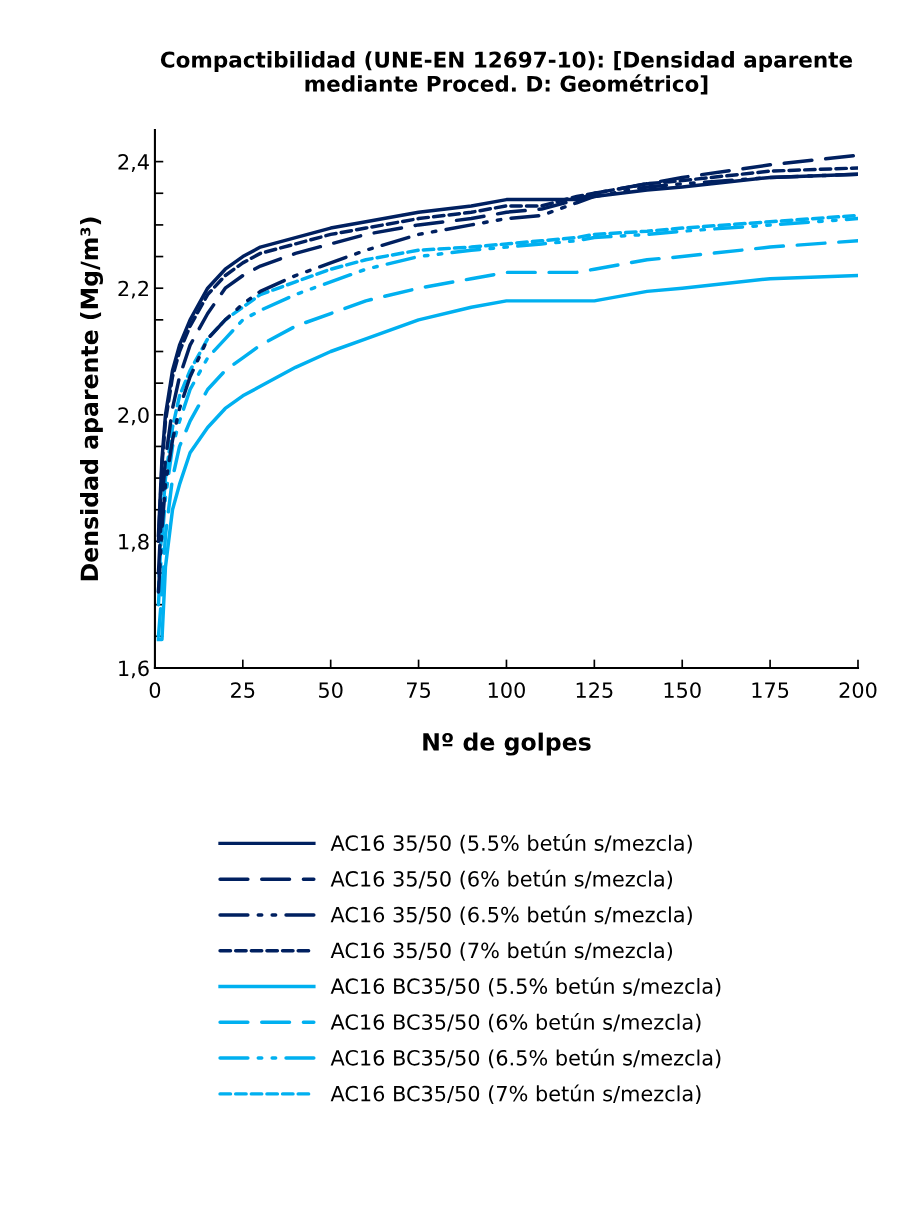 This screenshot has height=1209, width=906. Describe the element at coordinates (515, 1022) in the screenshot. I see `legend-label: AC16 BC35/50 (6% betún s/mezcla)` at that location.